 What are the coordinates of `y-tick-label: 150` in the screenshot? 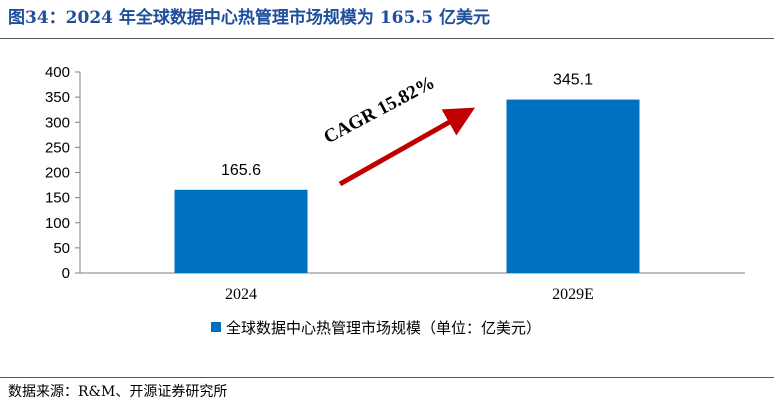 It's located at (57, 198).